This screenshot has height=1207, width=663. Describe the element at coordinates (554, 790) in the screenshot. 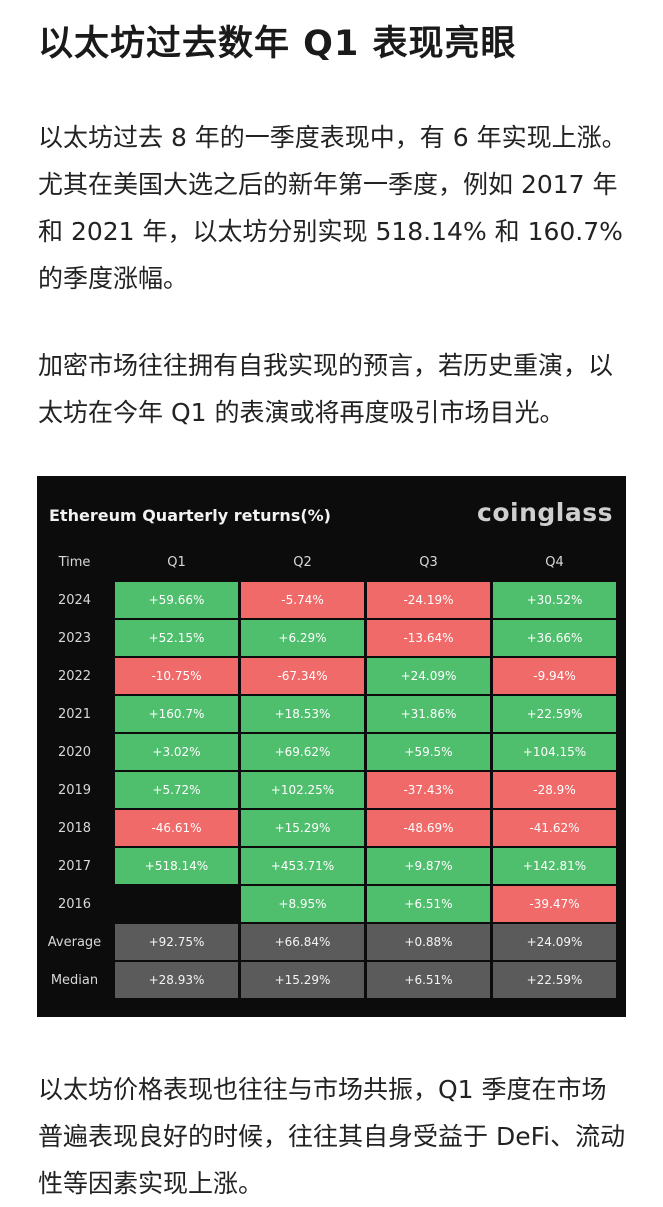

I see `return-cell: -28.9%` at that location.